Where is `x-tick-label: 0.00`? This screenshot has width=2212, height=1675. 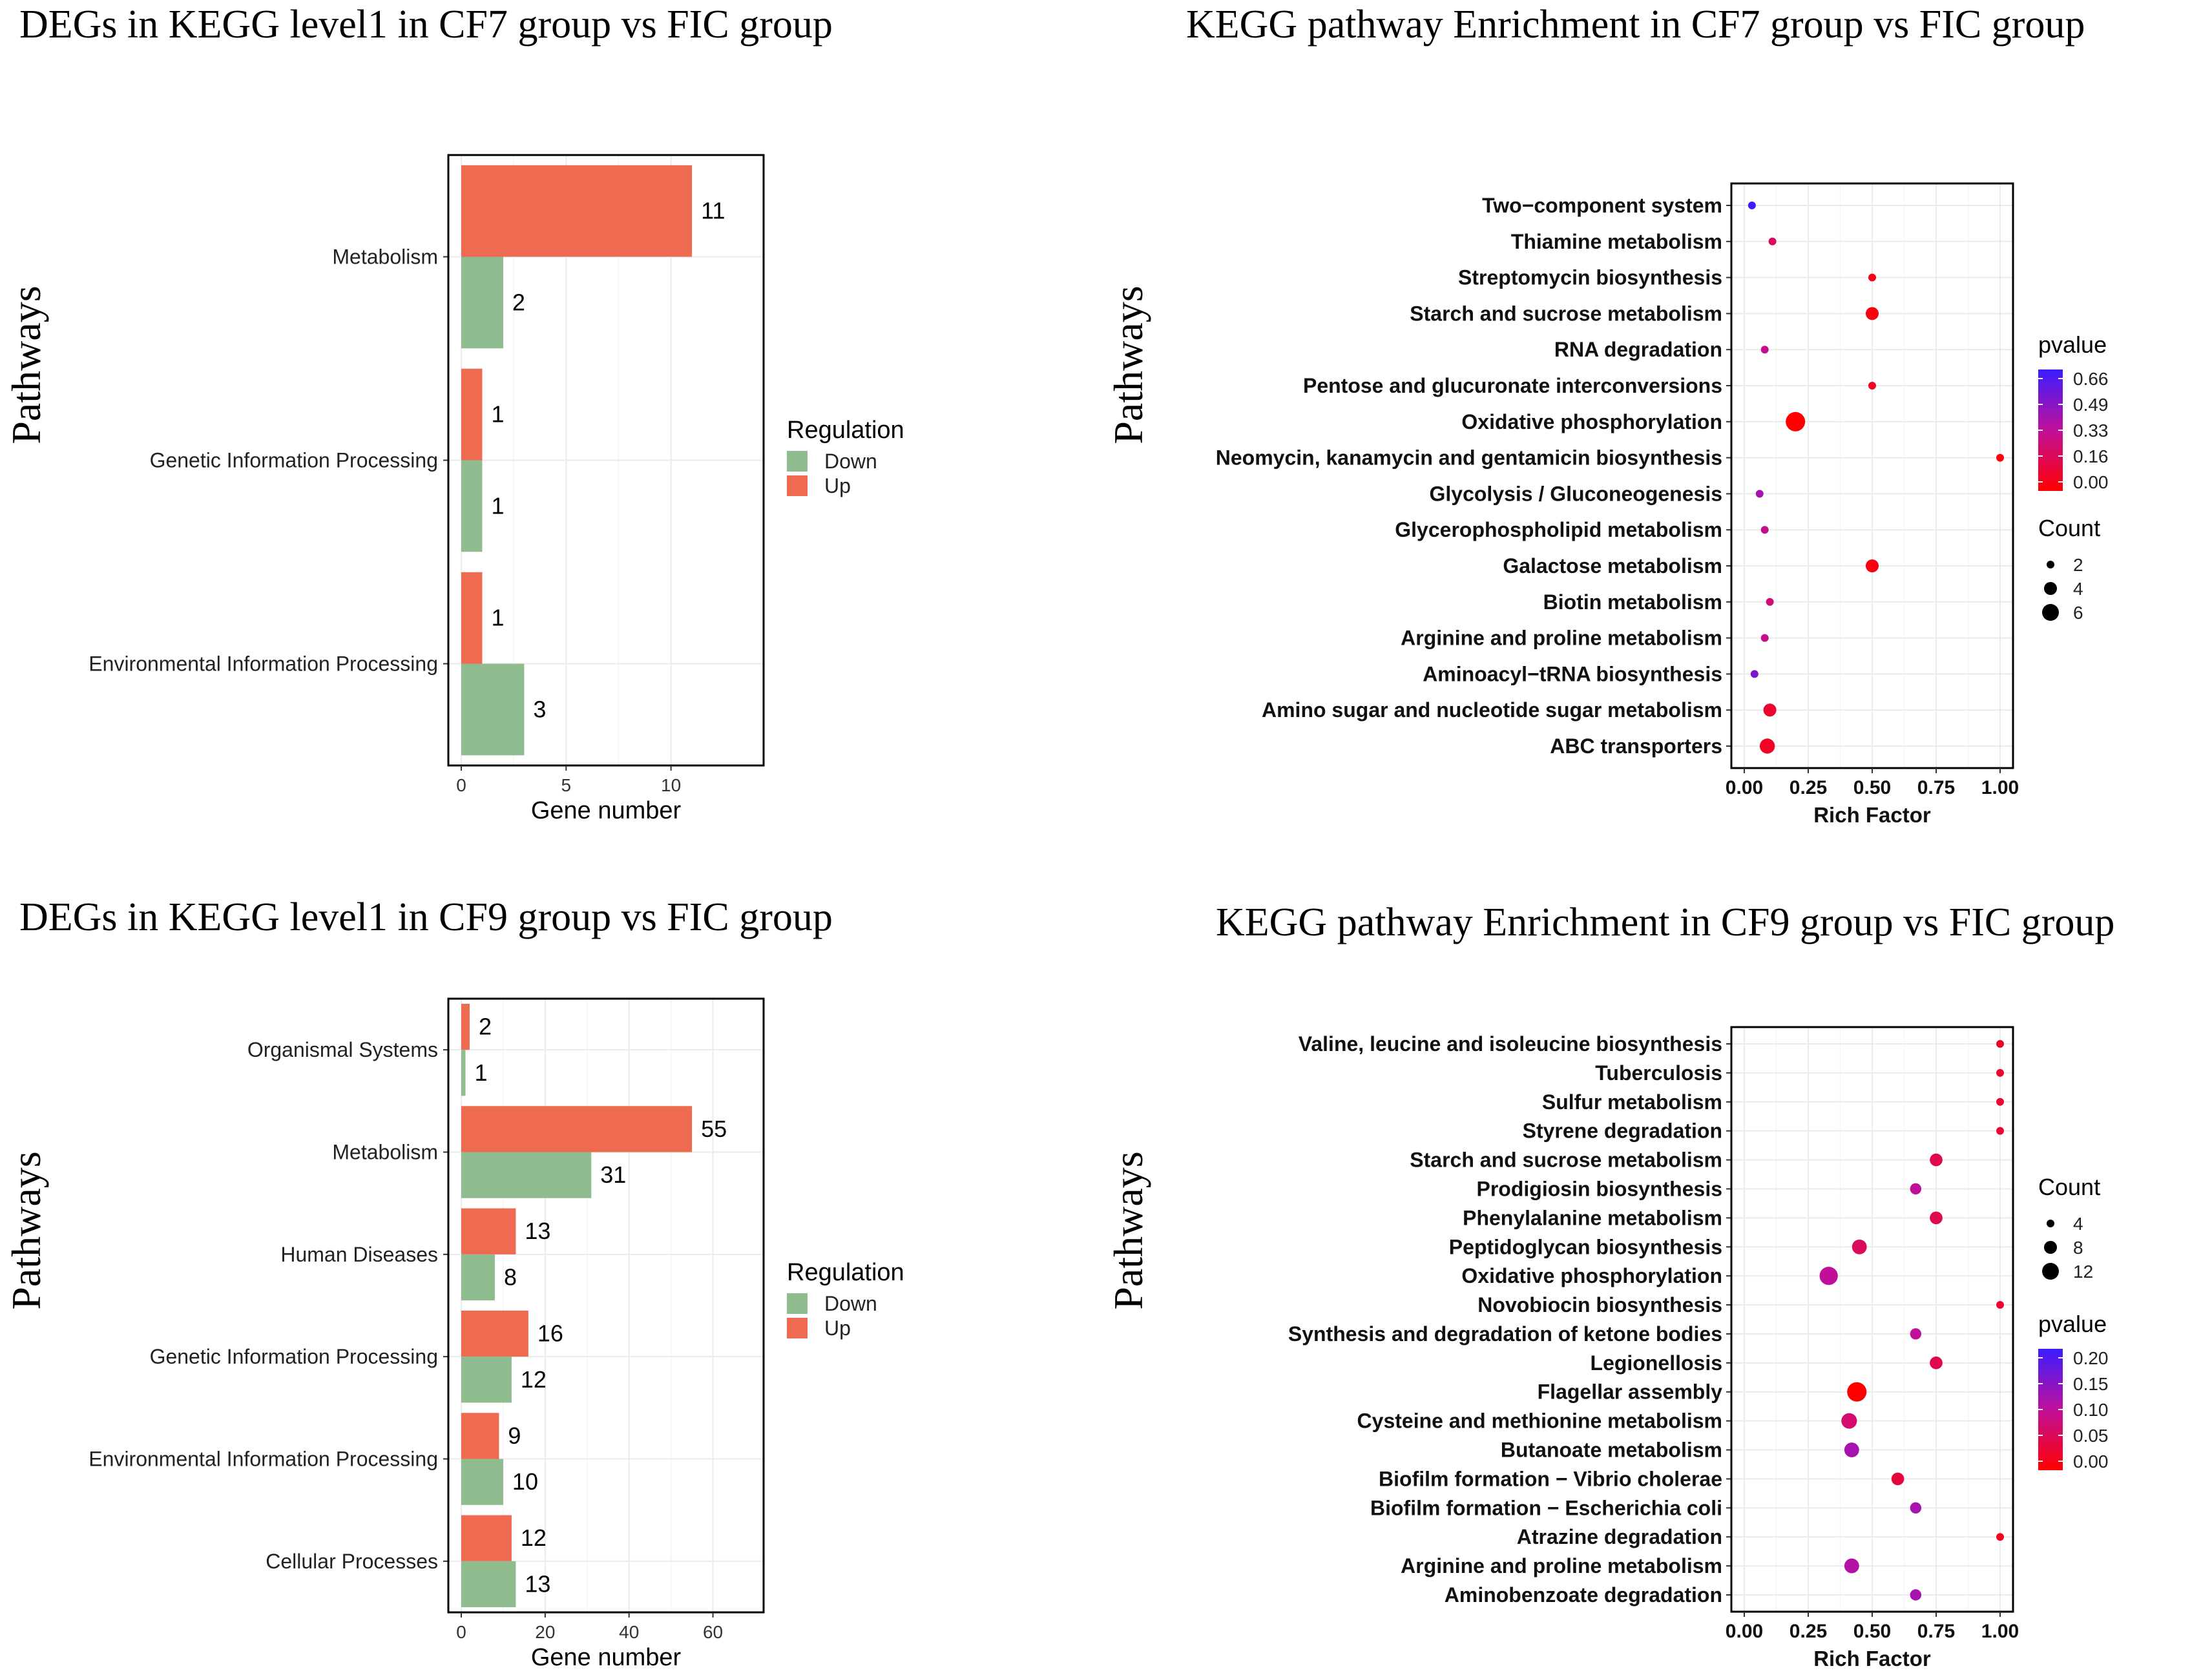 x-tick-label: 0.00 is located at coordinates (1745, 1631).